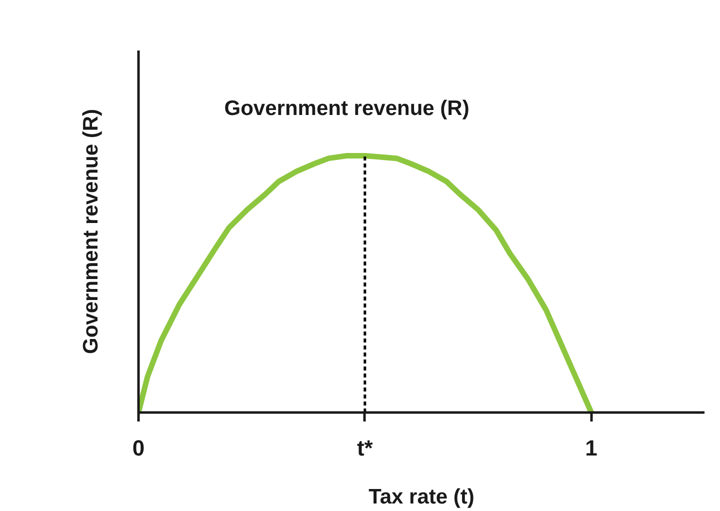  What do you see at coordinates (138, 448) in the screenshot?
I see `x-tick-label: 0` at bounding box center [138, 448].